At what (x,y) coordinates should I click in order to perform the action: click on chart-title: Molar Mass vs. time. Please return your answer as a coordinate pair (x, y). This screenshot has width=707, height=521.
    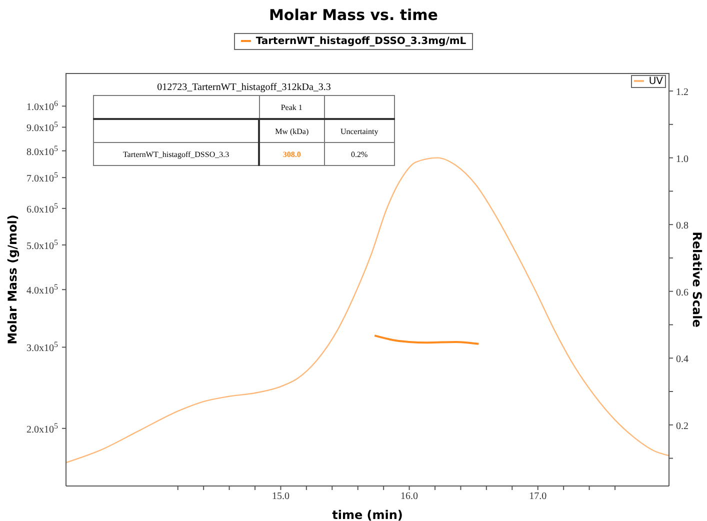
    Looking at the image, I should click on (353, 15).